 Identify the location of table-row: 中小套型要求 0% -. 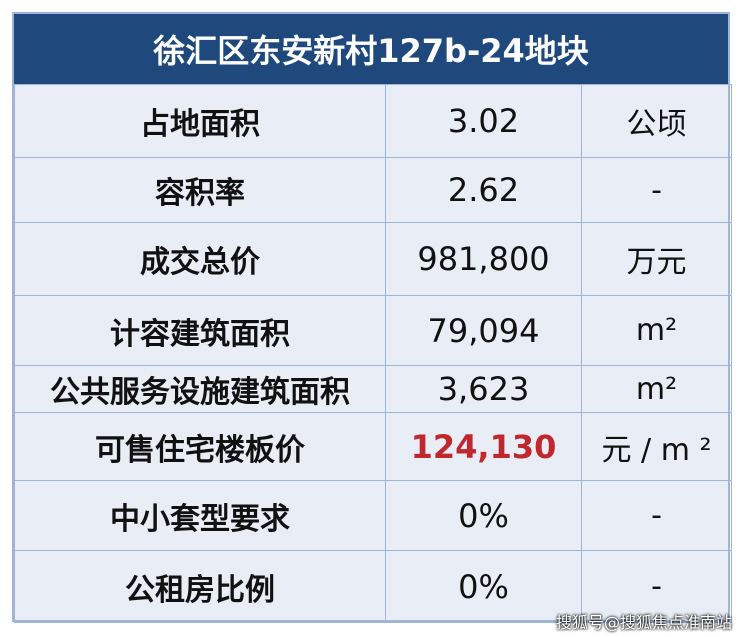
(373, 515).